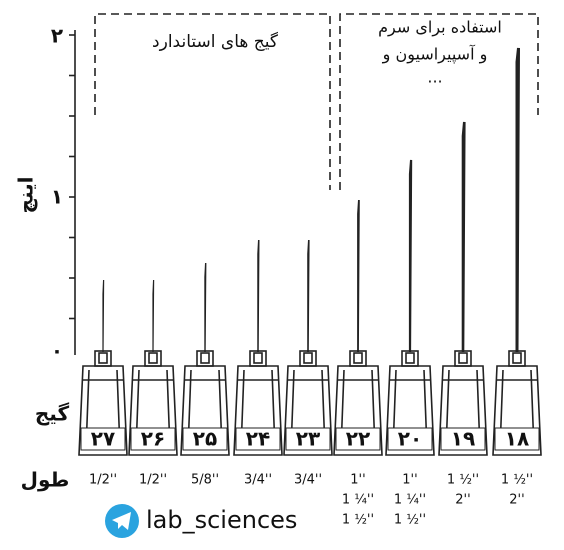  I want to click on length-label: طول, so click(45, 480).